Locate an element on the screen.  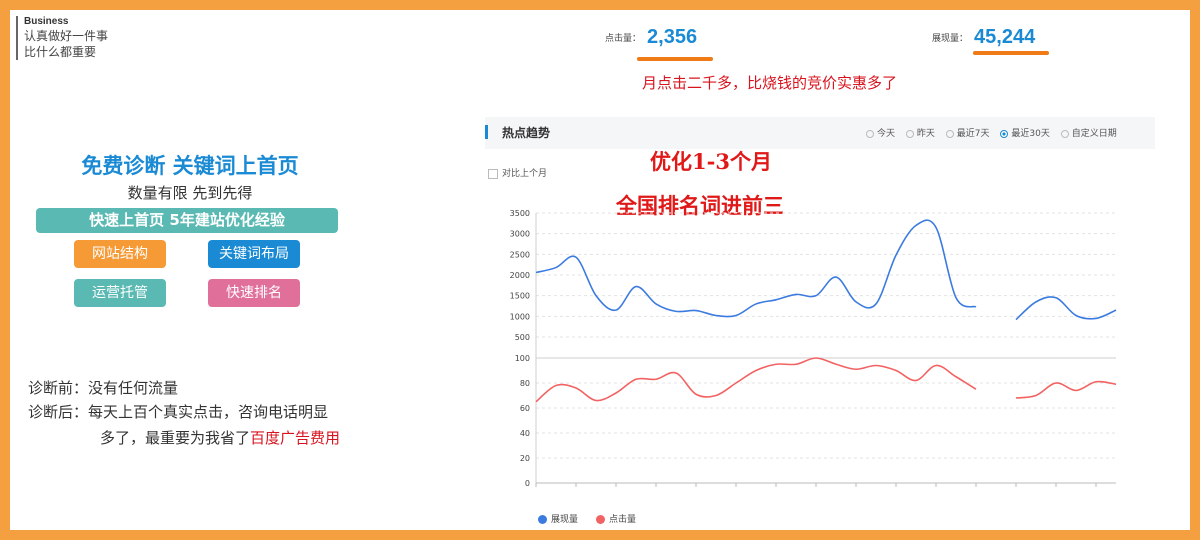
fast-ranking-button: 快速排名 is located at coordinates (254, 293).